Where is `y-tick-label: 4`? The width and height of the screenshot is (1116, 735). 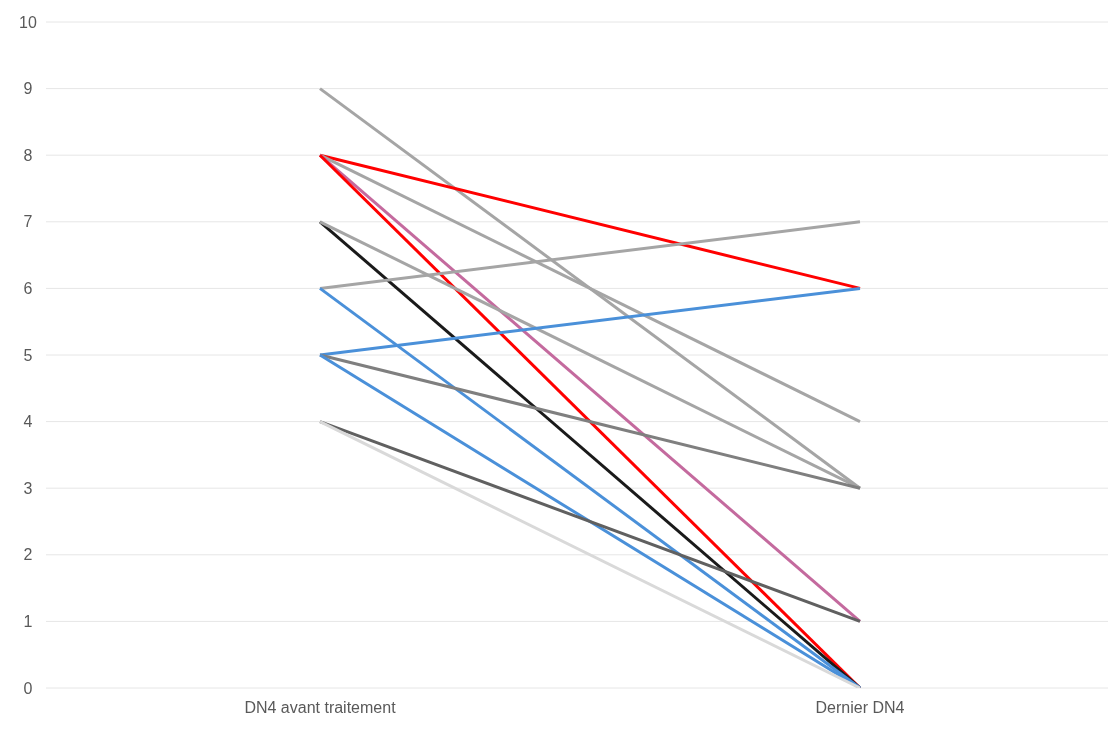 y-tick-label: 4 is located at coordinates (28, 422).